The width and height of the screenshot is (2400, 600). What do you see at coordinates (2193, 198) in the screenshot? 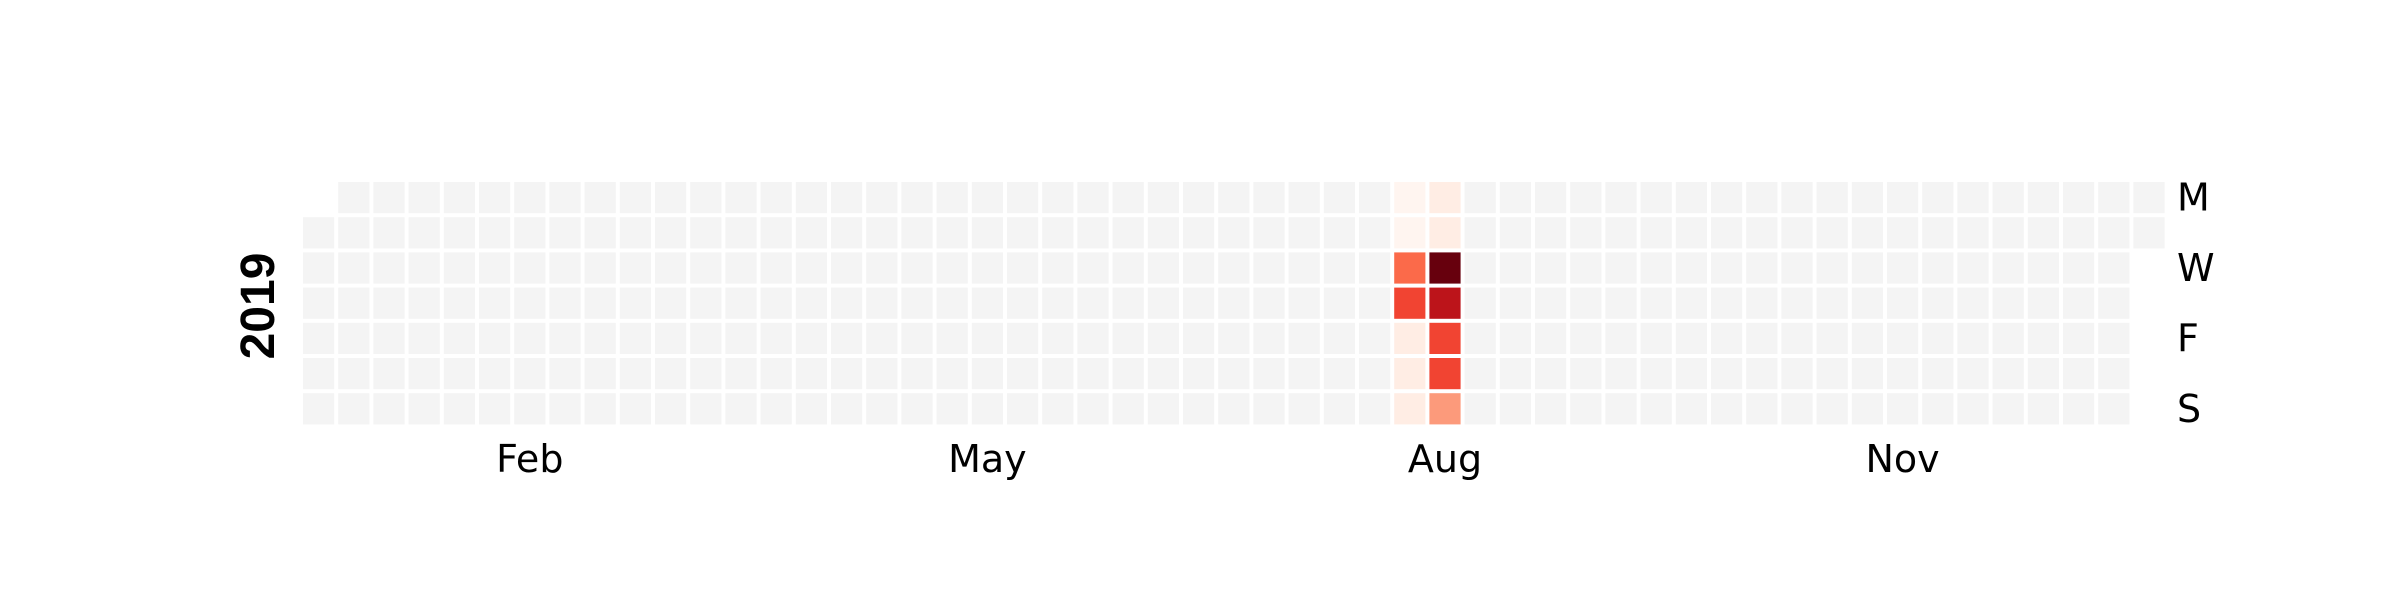
I see `weekday-tick-label: M` at bounding box center [2193, 198].